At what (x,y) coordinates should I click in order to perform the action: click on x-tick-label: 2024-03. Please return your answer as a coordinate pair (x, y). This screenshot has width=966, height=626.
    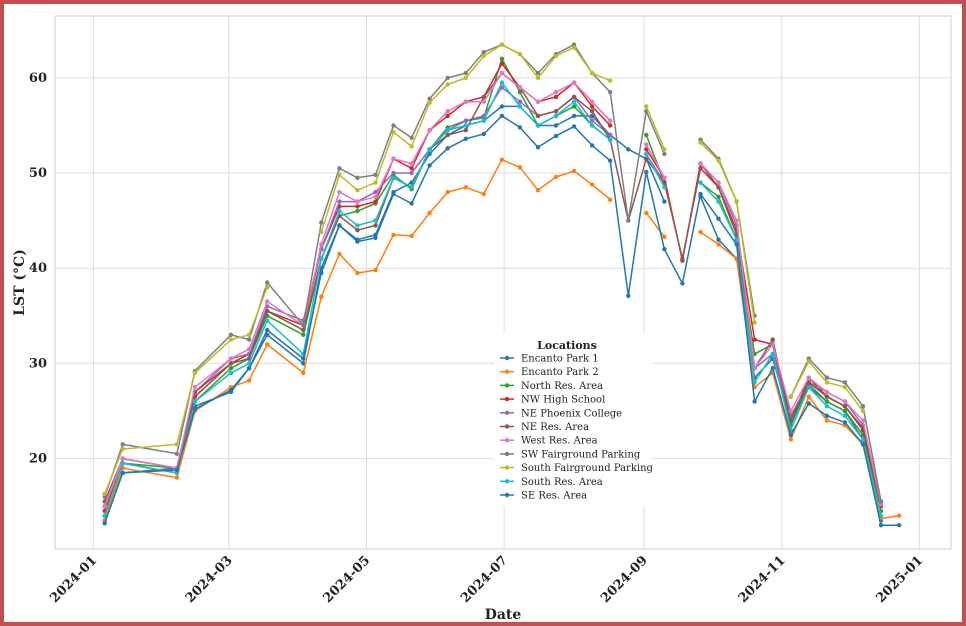
    Looking at the image, I should click on (209, 579).